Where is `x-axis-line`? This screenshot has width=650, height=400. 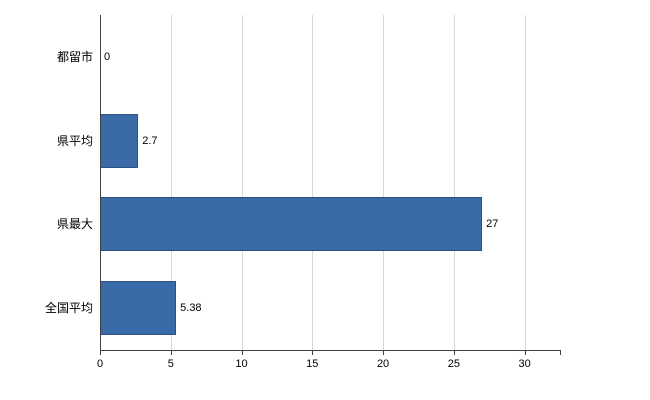 x-axis-line is located at coordinates (330, 350).